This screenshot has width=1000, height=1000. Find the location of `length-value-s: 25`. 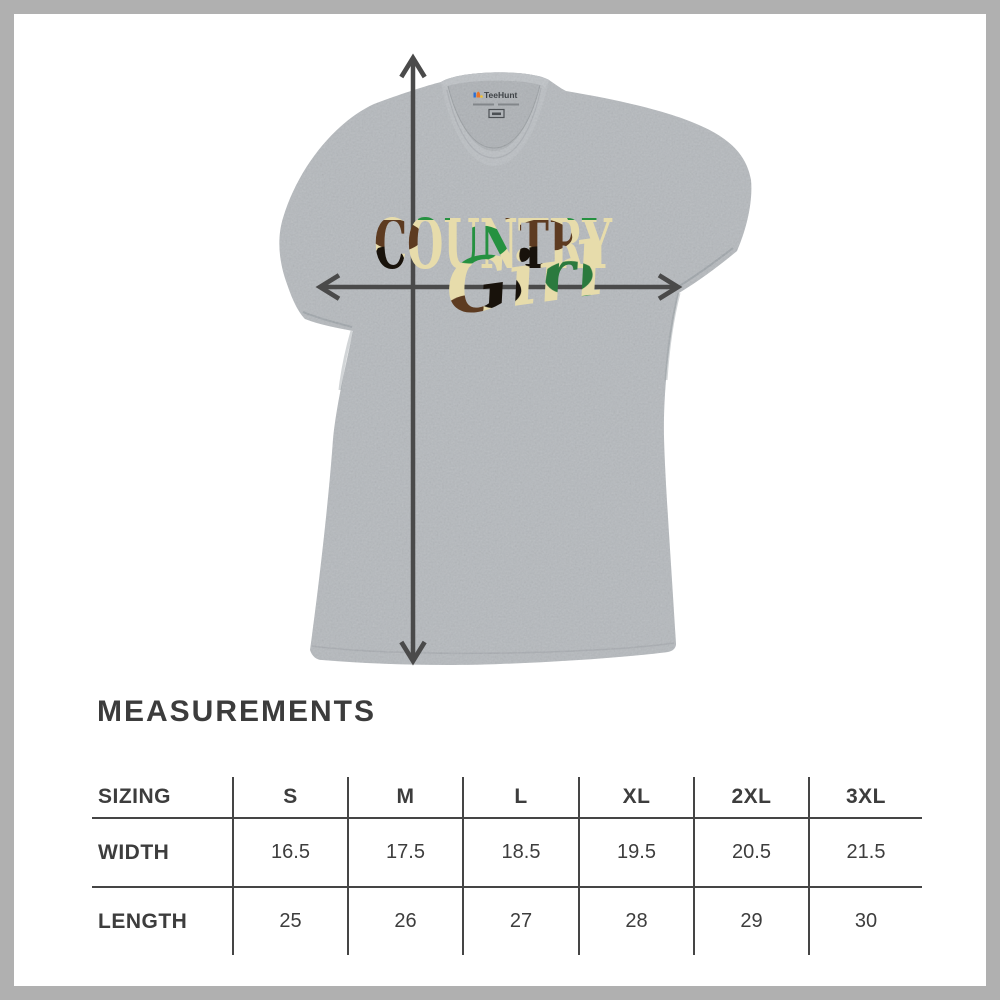

length-value-s: 25 is located at coordinates (289, 920).